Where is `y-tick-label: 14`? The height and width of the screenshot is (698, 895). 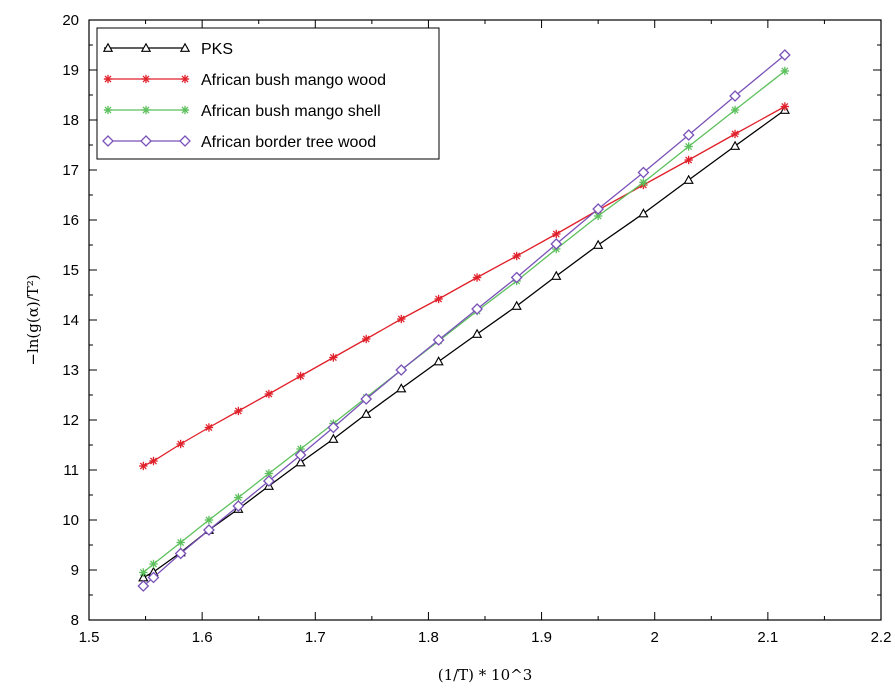
y-tick-label: 14 is located at coordinates (70, 320).